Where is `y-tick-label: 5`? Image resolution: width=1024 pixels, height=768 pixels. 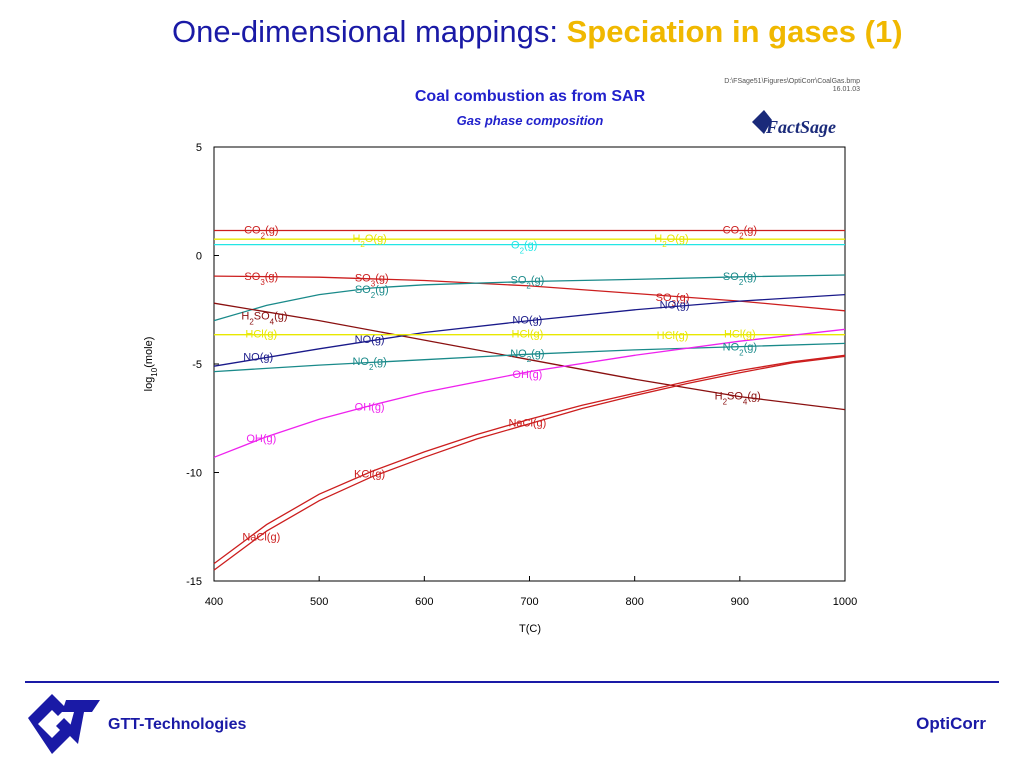 y-tick-label: 5 is located at coordinates (199, 148).